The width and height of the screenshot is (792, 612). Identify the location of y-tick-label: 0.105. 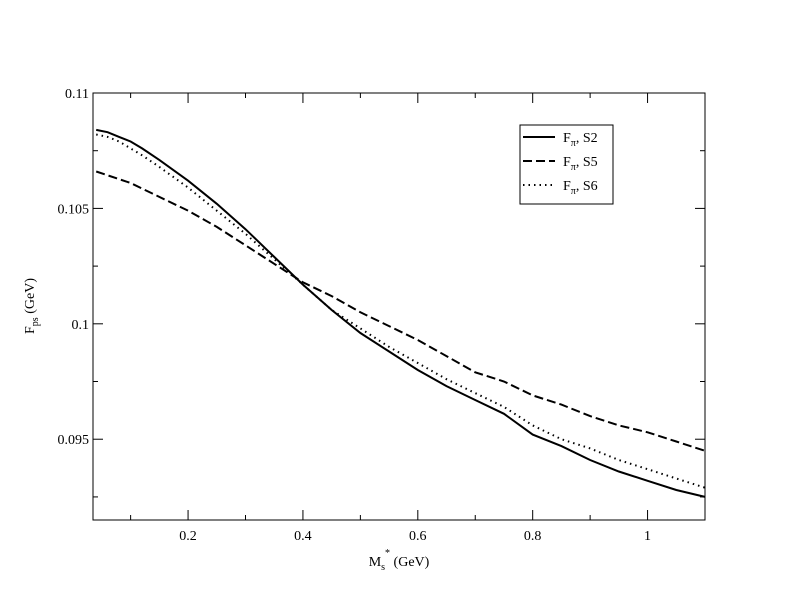
(74, 209).